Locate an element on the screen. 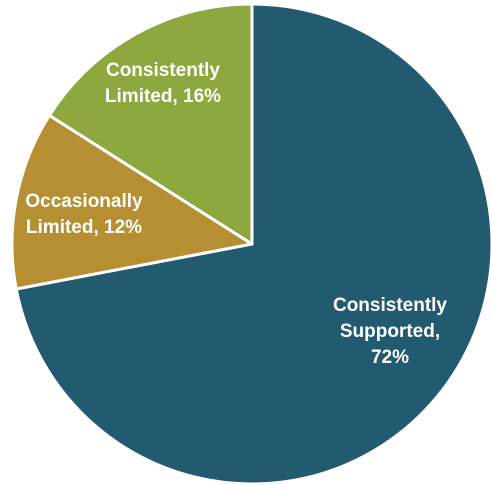 Image resolution: width=491 pixels, height=485 pixels. slice-label-line: Supported, is located at coordinates (390, 331).